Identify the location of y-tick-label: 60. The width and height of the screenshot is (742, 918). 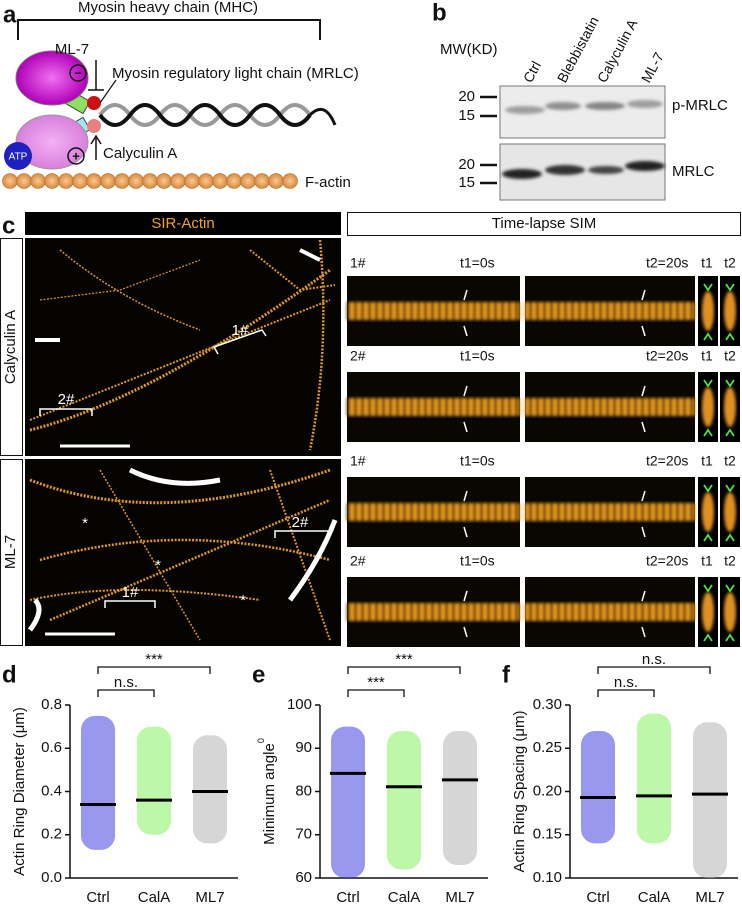
(303, 877).